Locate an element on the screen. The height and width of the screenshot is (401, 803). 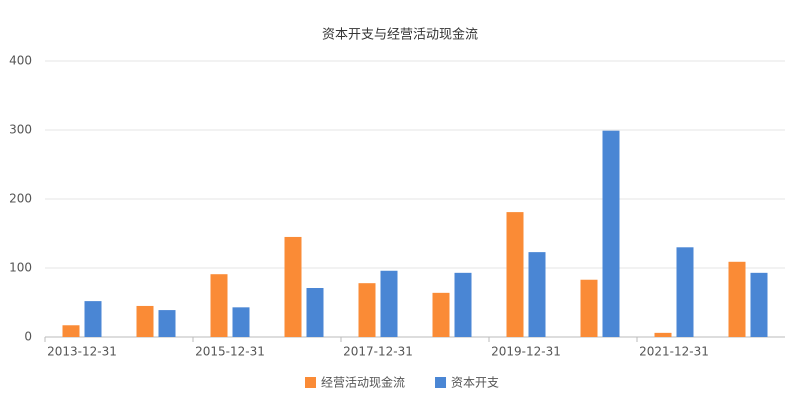
y-tick-label: 100 is located at coordinates (20, 268).